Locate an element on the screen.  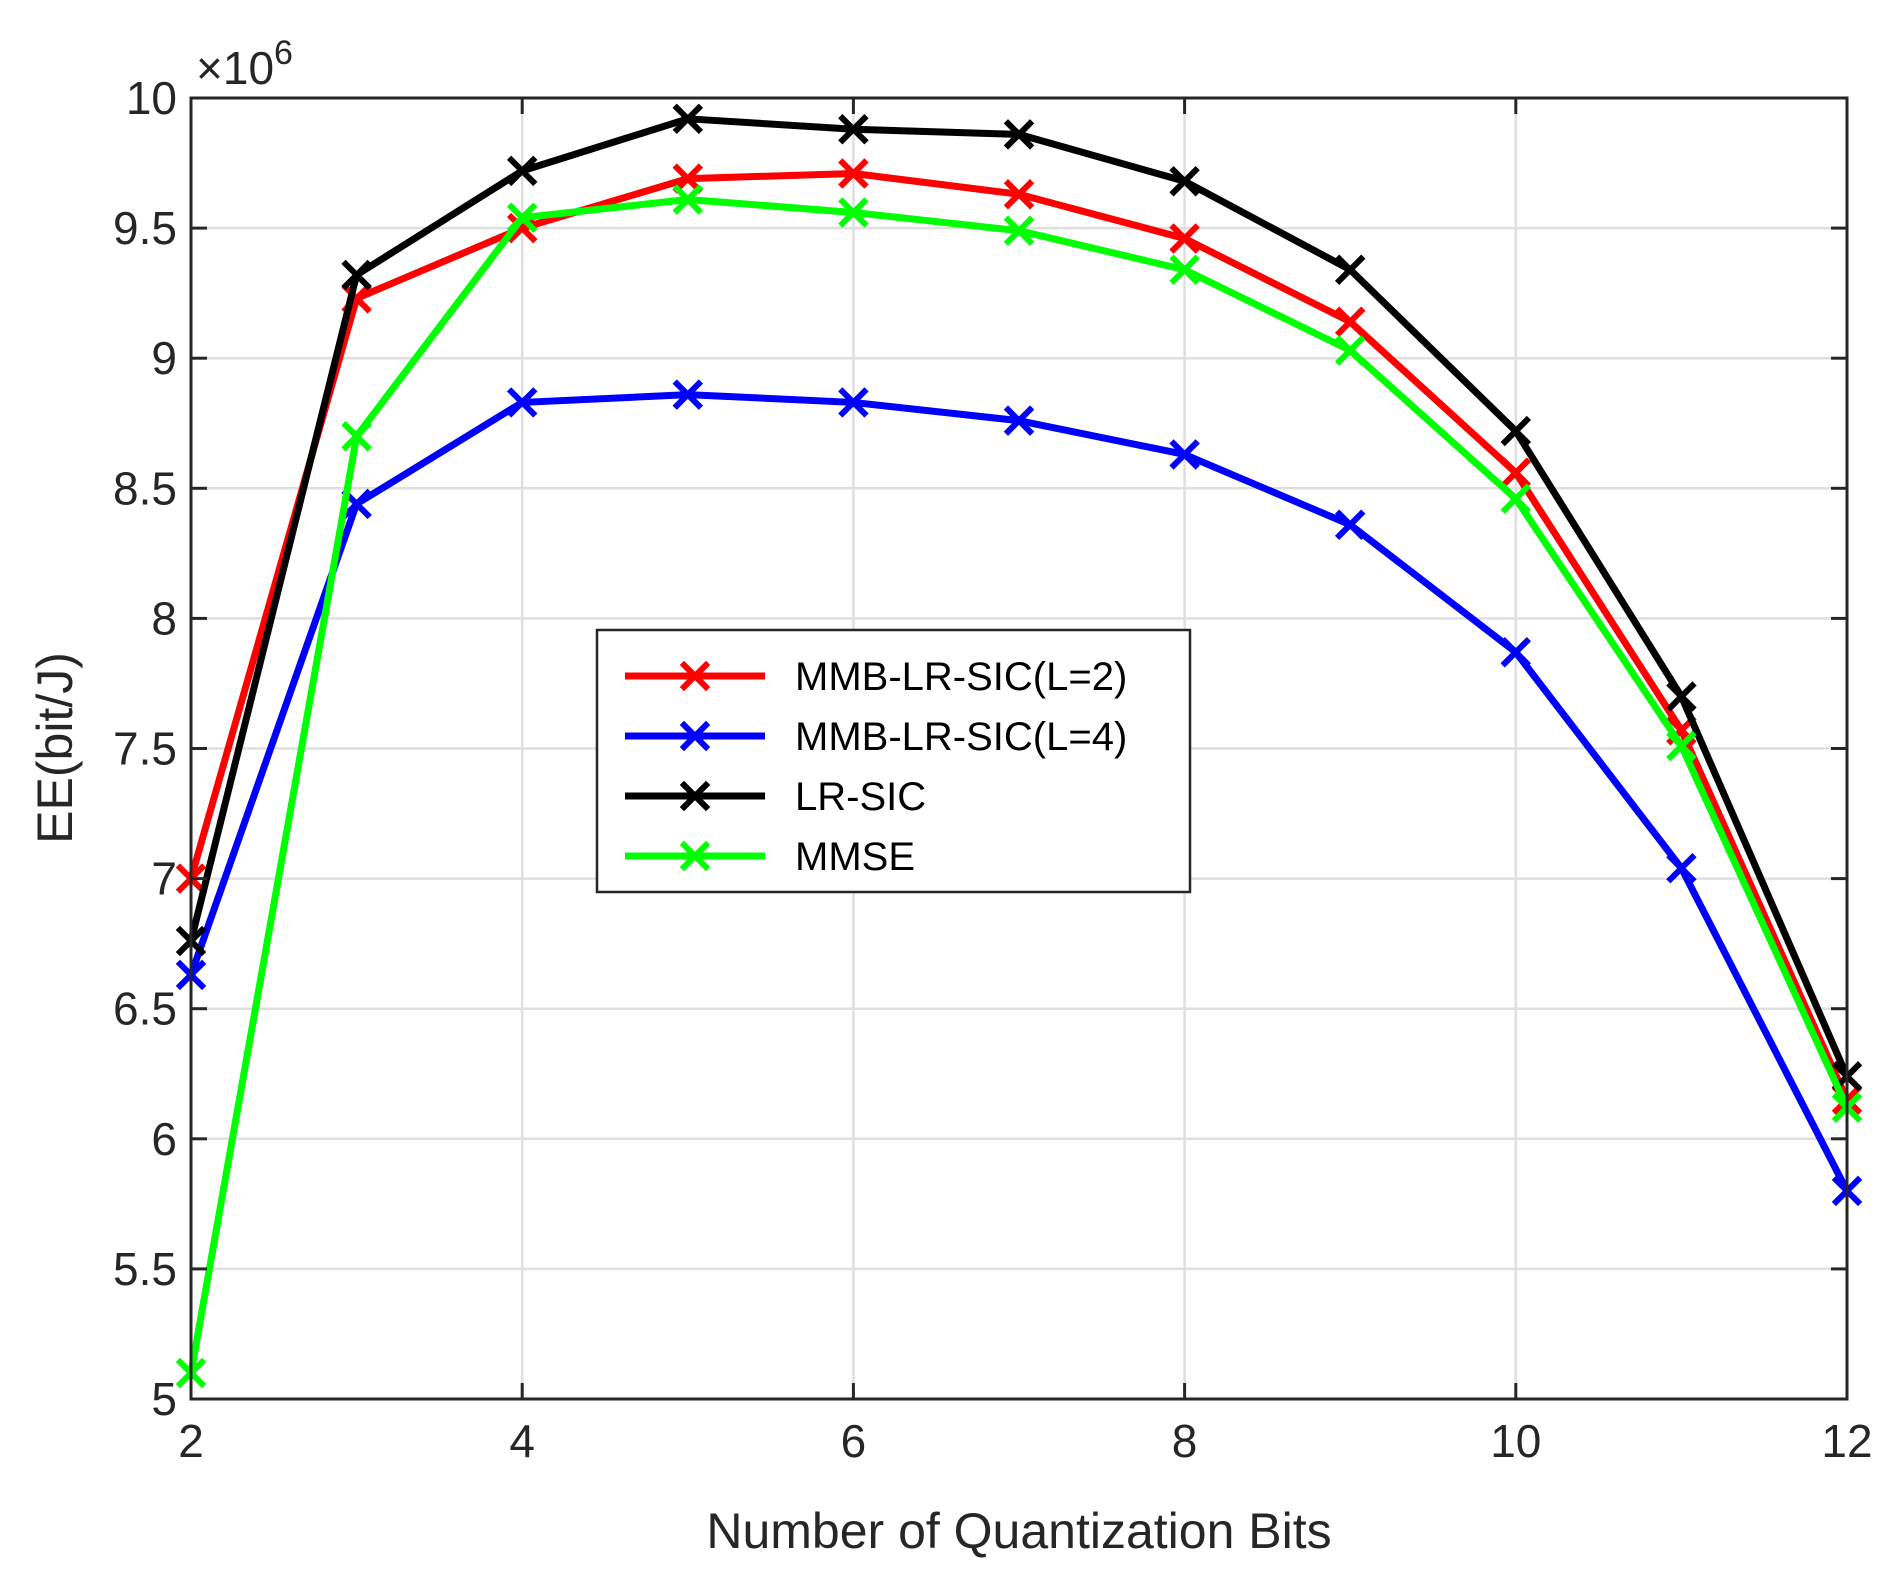
y-tick-label: 9 is located at coordinates (164, 358).